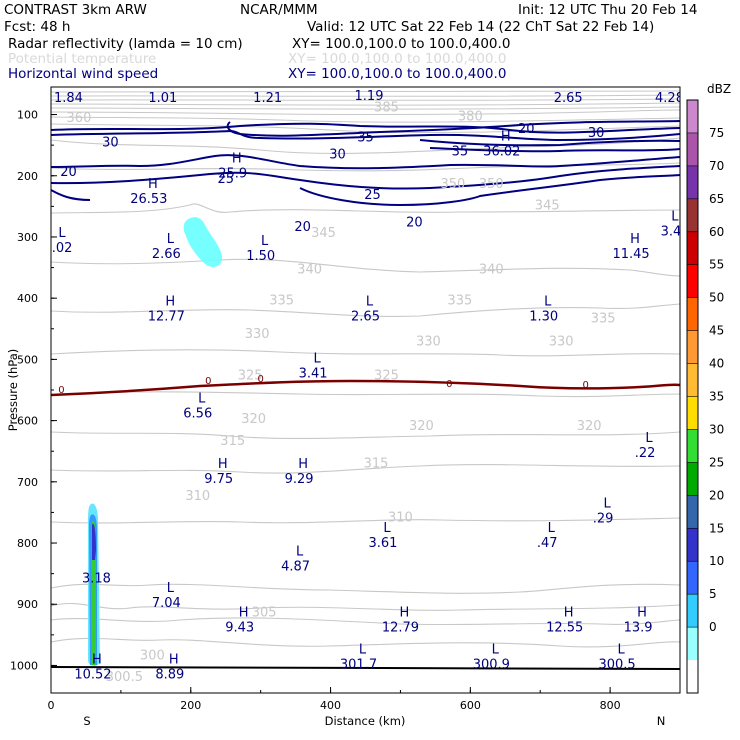 The image size is (740, 740). What do you see at coordinates (564, 628) in the screenshot?
I see `extremum-value: 12.55` at bounding box center [564, 628].